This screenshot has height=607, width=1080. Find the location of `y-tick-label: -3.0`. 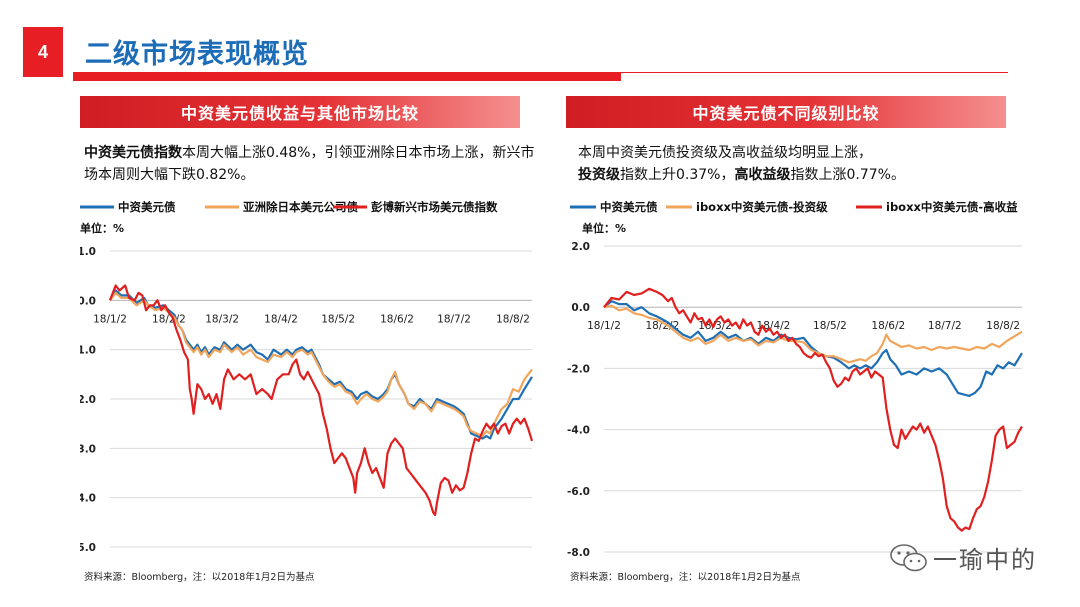

y-tick-label: -3.0 is located at coordinates (88, 449).